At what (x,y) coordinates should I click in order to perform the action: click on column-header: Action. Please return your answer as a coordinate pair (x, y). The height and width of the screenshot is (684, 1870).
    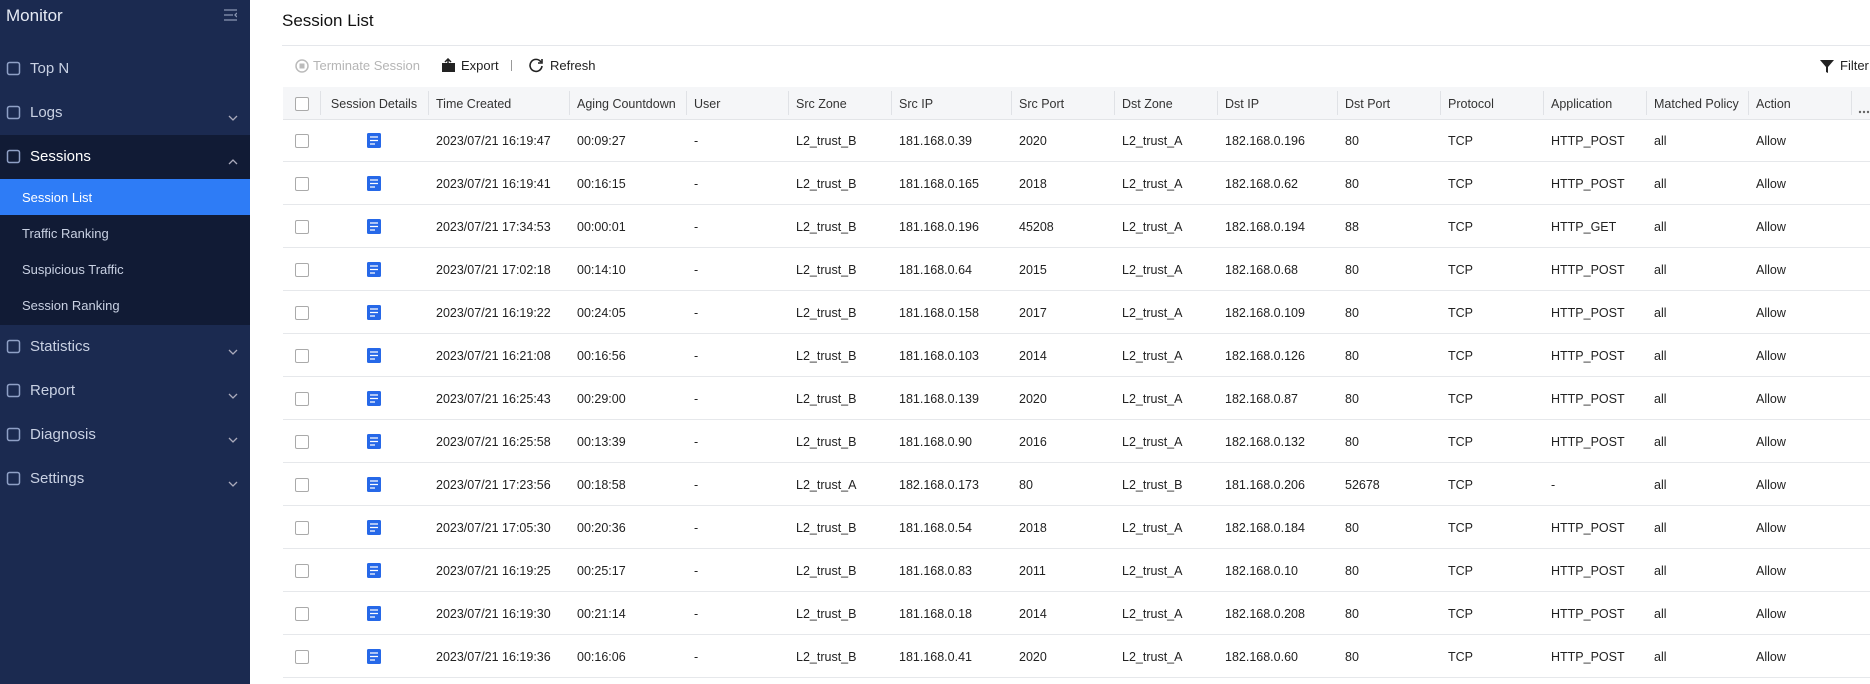
    Looking at the image, I should click on (1773, 104).